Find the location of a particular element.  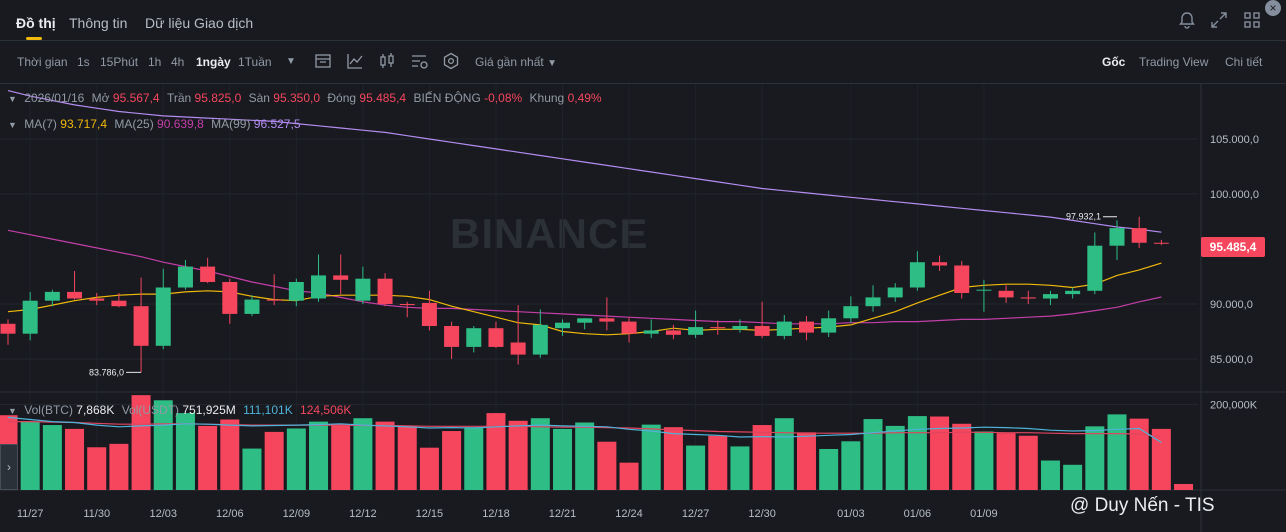

interval-1s: 1s is located at coordinates (83, 62).